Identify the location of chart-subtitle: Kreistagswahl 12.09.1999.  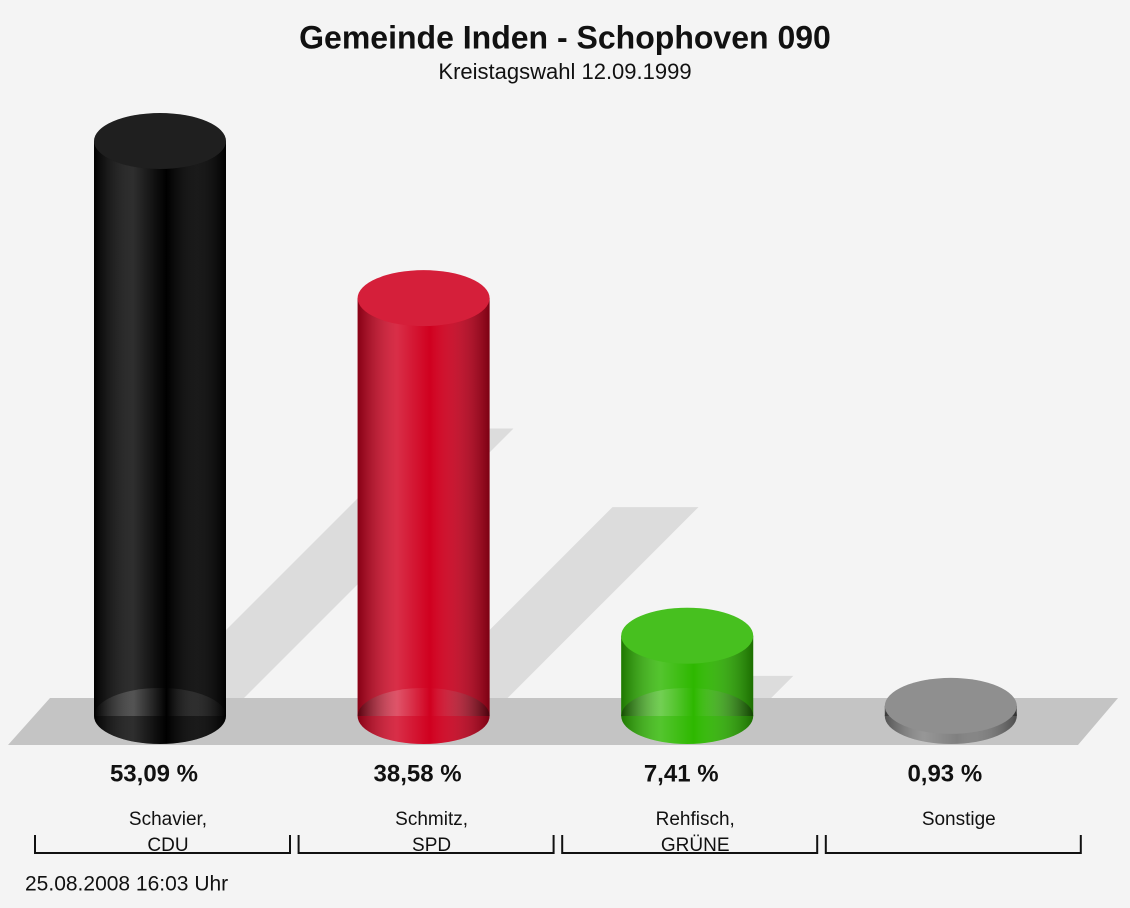
(564, 71).